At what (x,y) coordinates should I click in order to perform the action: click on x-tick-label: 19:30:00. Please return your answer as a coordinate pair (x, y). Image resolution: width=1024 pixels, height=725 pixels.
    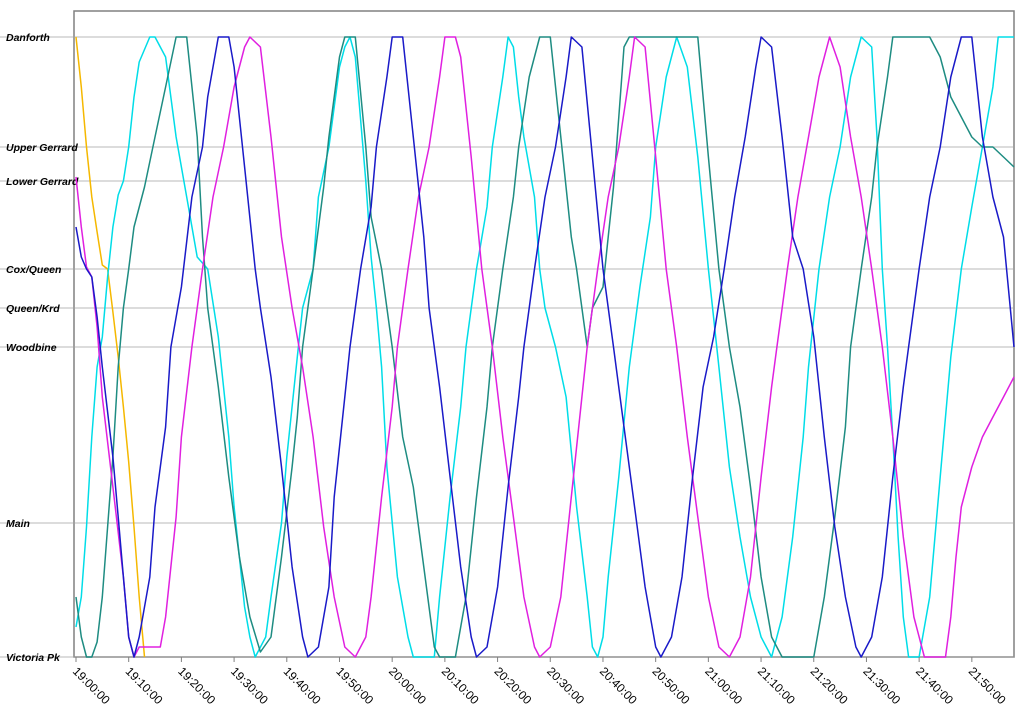
    Looking at the image, I should click on (249, 685).